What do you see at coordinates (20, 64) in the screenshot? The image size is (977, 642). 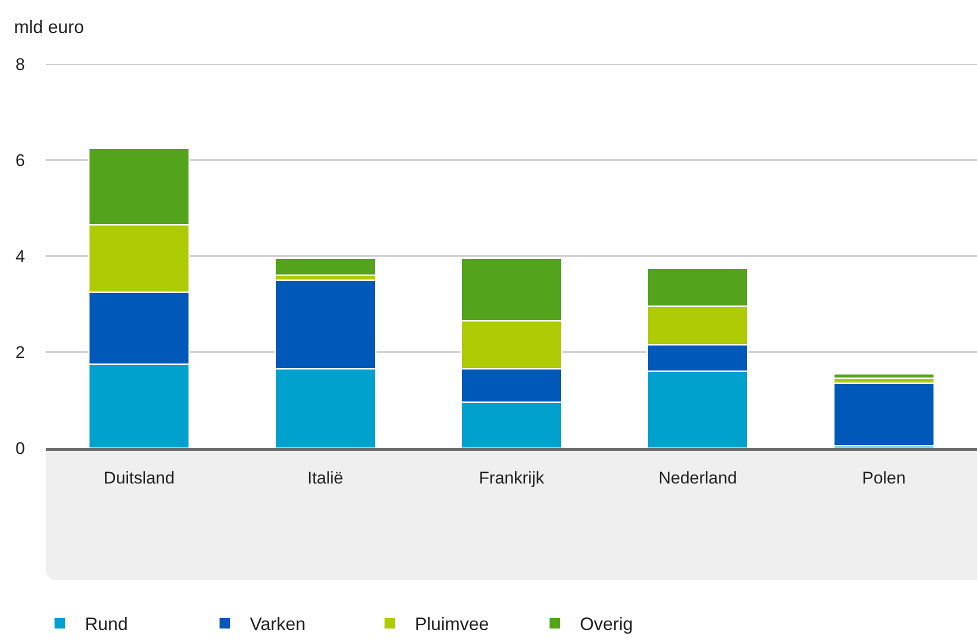 I see `y-tick-label: 8` at bounding box center [20, 64].